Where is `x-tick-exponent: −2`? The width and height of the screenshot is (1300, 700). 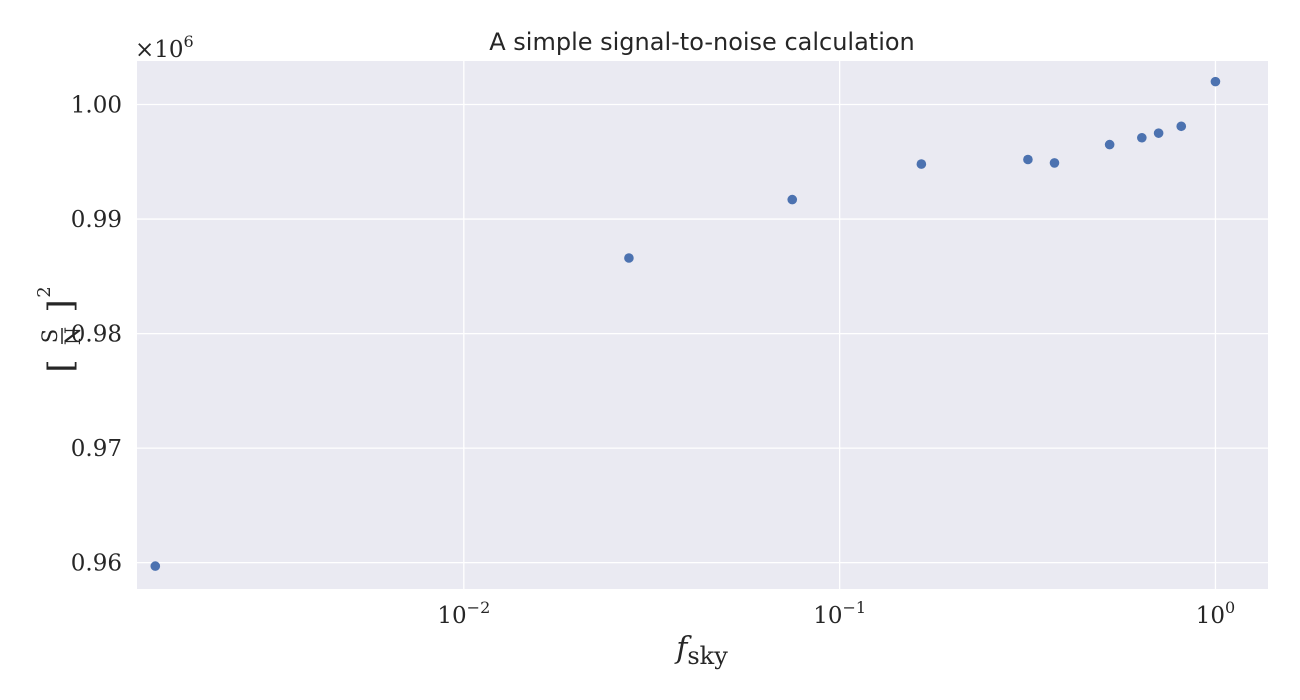
x-tick-exponent: −2 is located at coordinates (479, 607).